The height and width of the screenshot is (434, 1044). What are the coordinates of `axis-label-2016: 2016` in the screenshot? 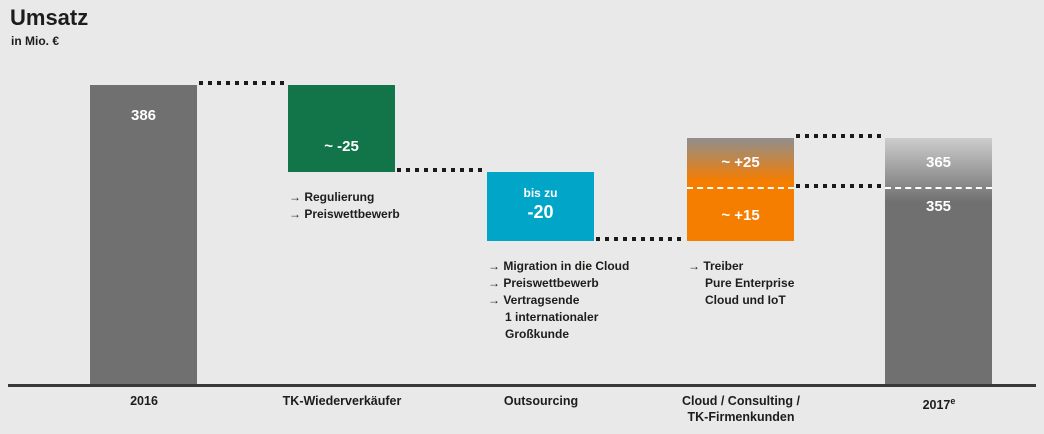 It's located at (144, 401).